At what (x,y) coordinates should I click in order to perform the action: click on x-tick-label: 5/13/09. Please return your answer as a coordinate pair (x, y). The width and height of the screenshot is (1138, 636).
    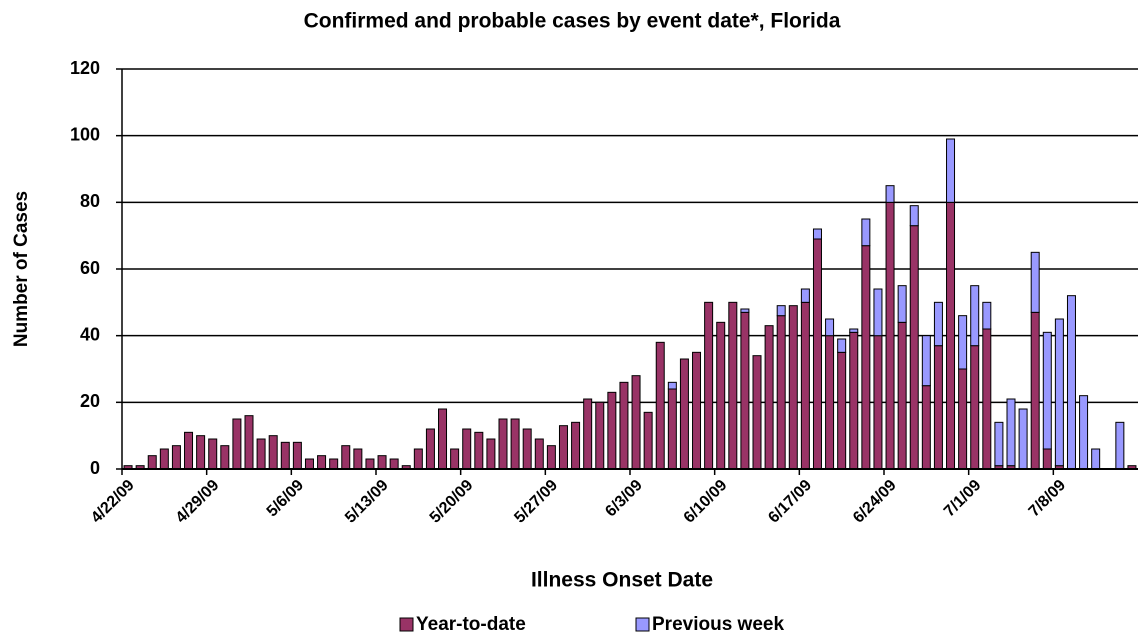
    Looking at the image, I should click on (367, 502).